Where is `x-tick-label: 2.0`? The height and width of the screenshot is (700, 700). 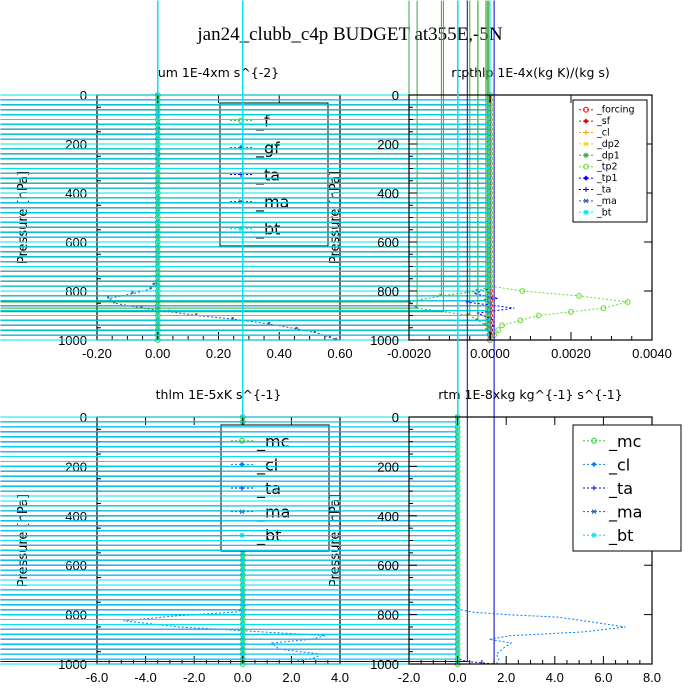 x-tick-label: 2.0 is located at coordinates (506, 677).